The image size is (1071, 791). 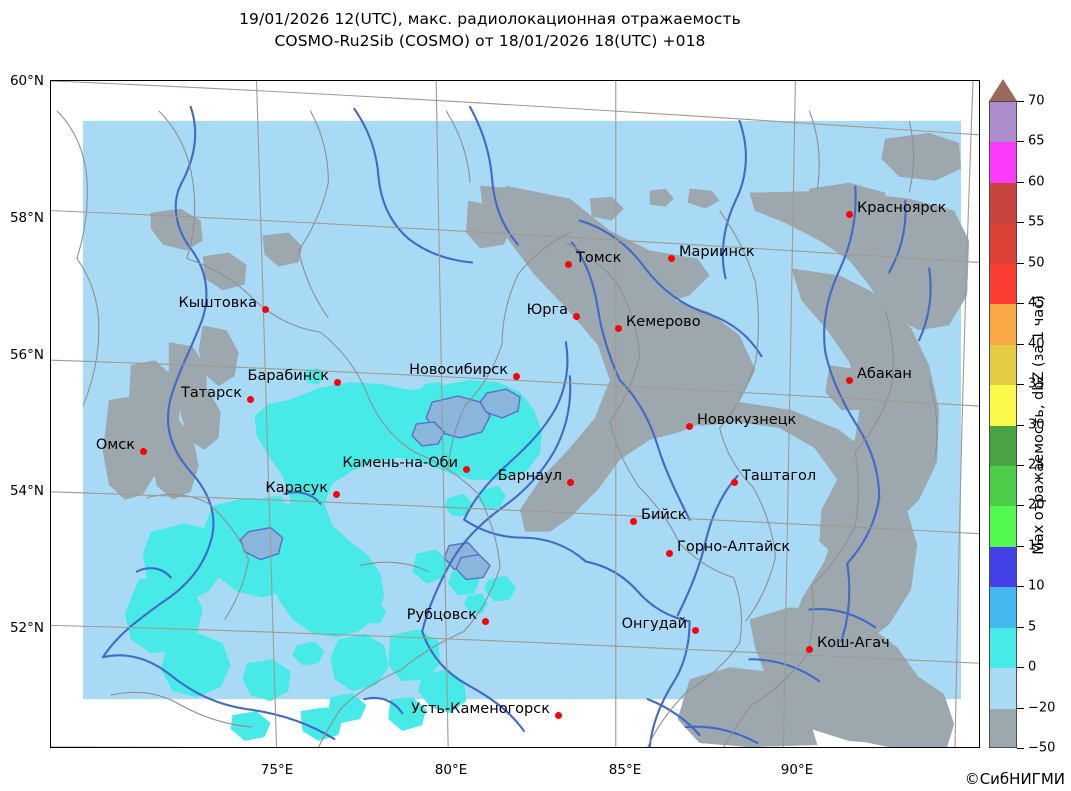 What do you see at coordinates (1036, 303) in the screenshot?
I see `colorbar-tick-label: 45` at bounding box center [1036, 303].